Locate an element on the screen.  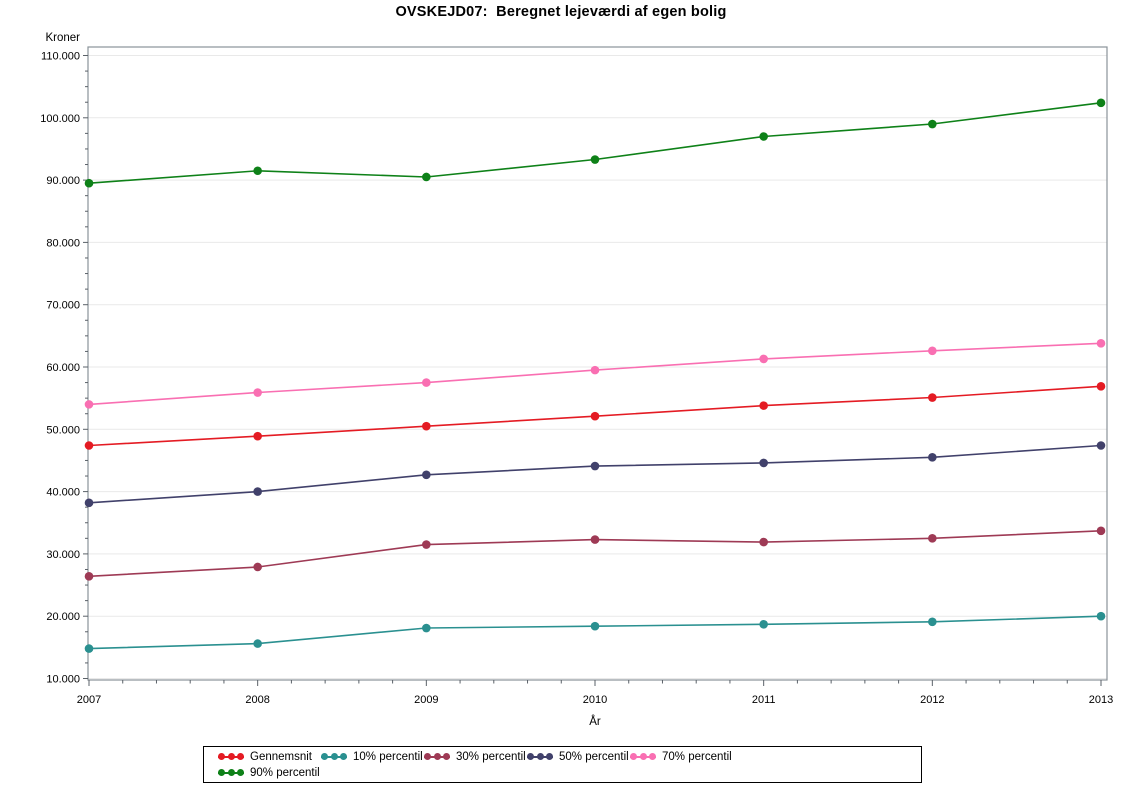
y-tick-label: 40.000 is located at coordinates (63, 493).